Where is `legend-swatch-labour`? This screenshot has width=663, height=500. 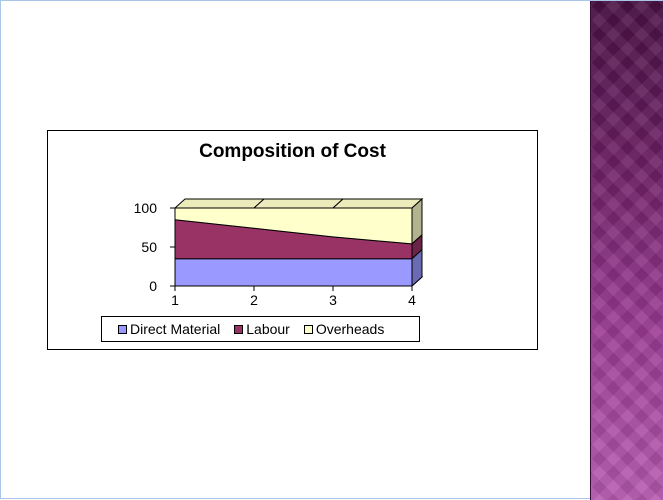
legend-swatch-labour is located at coordinates (239, 329).